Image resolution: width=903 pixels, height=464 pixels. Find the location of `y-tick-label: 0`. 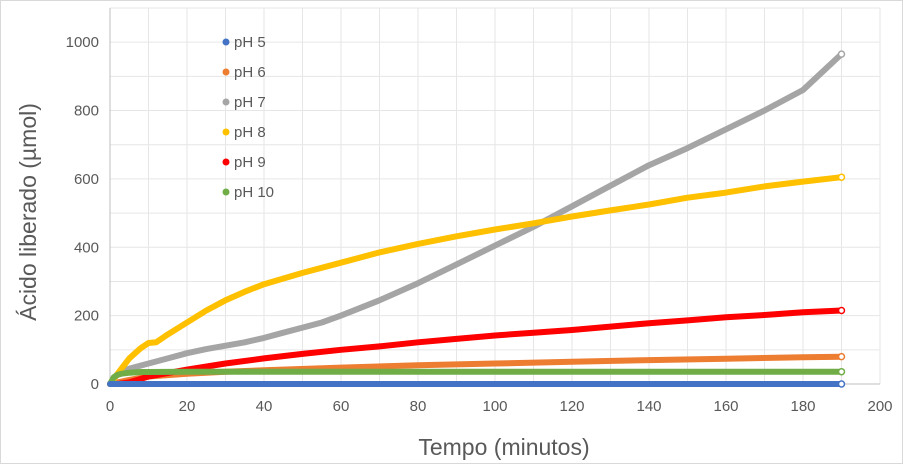

y-tick-label: 0 is located at coordinates (95, 384).